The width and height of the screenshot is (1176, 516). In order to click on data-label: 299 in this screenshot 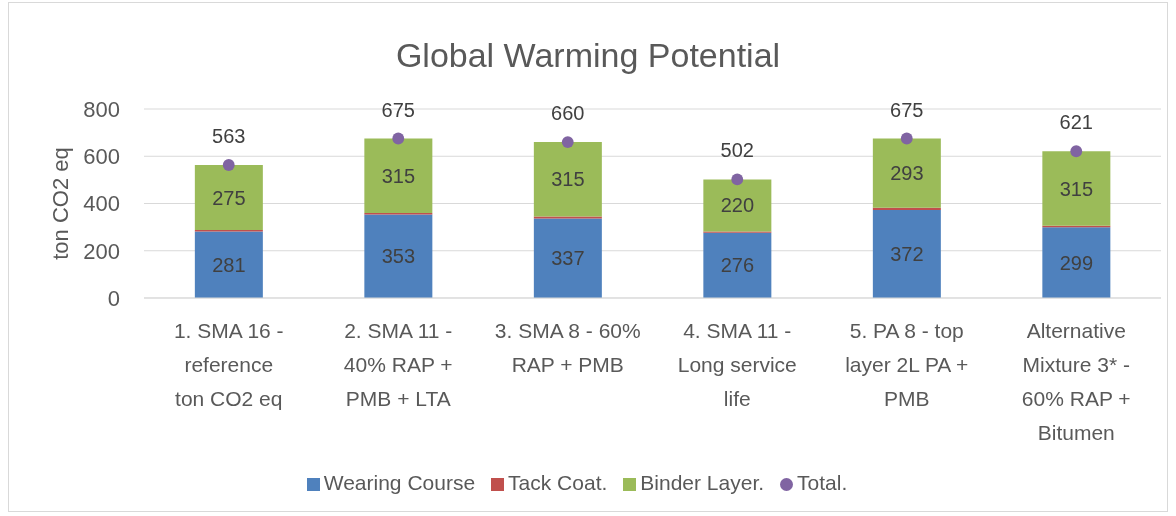, I will do `click(1076, 262)`.